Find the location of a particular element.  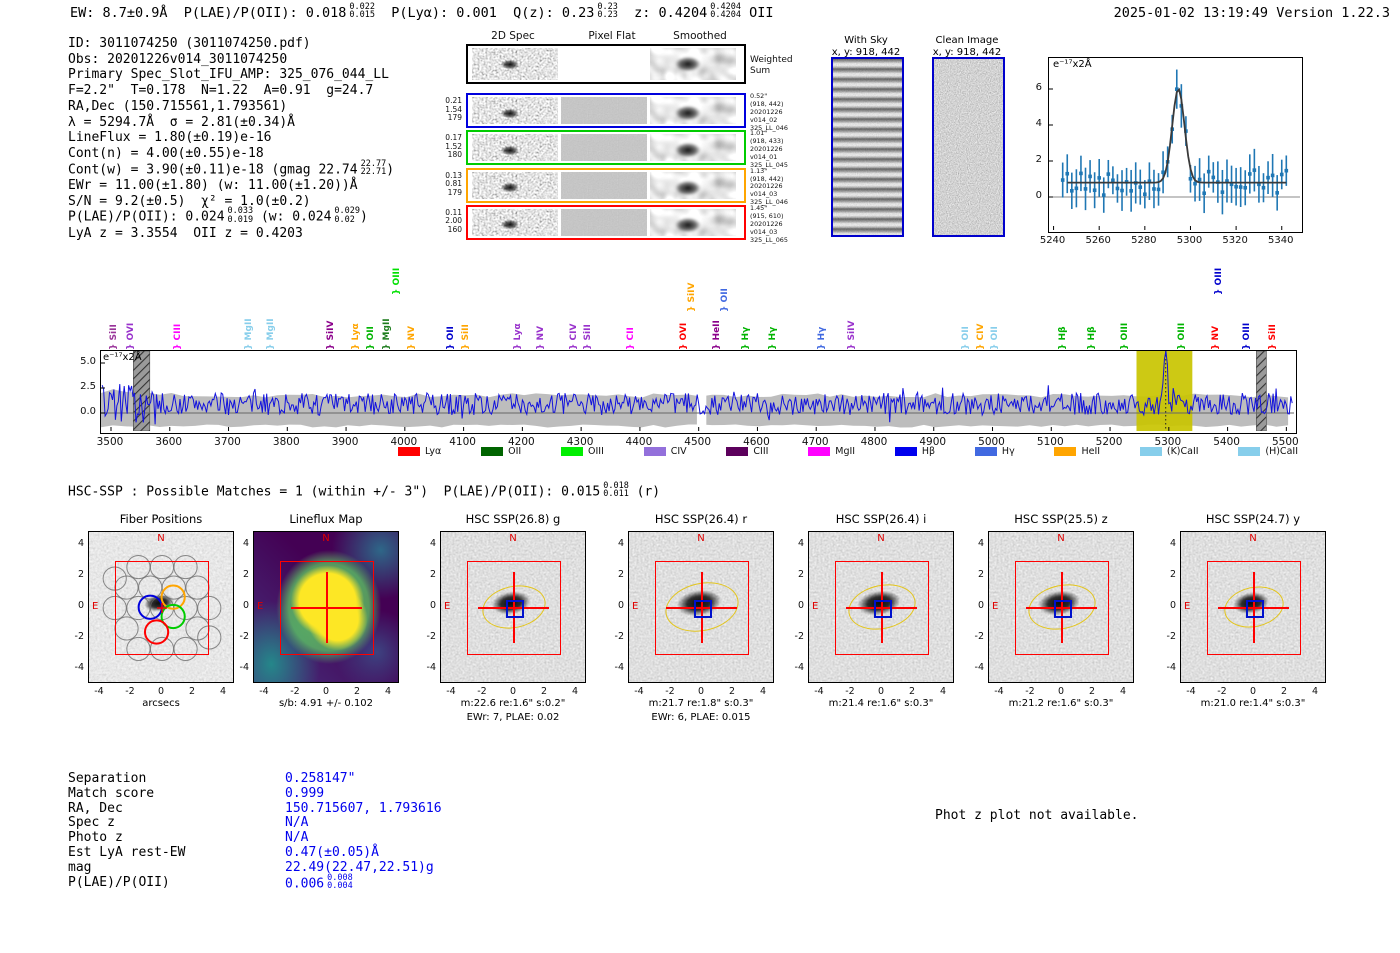

text-segment: Obs: 20201226v014_3011074250 is located at coordinates (178, 59).